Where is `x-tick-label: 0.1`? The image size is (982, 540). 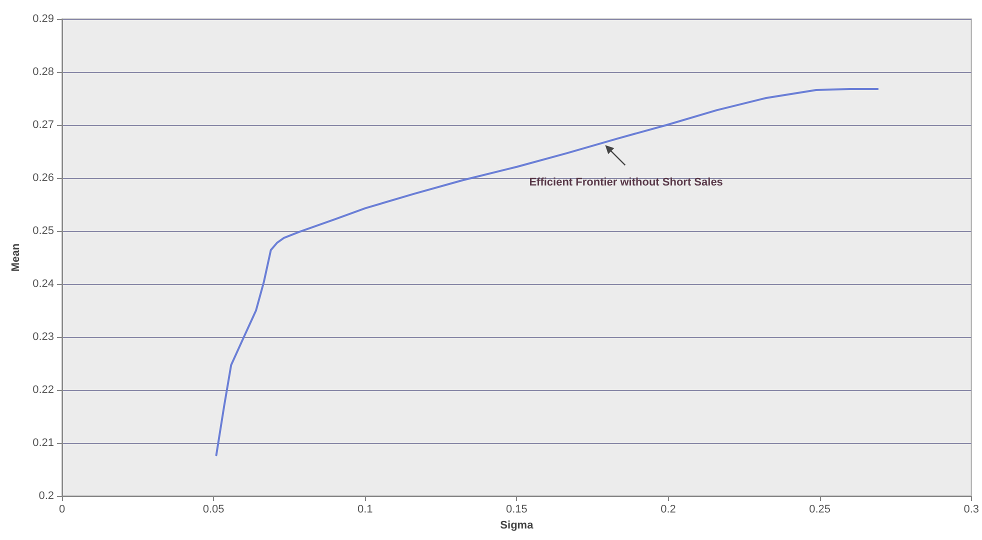 x-tick-label: 0.1 is located at coordinates (365, 510).